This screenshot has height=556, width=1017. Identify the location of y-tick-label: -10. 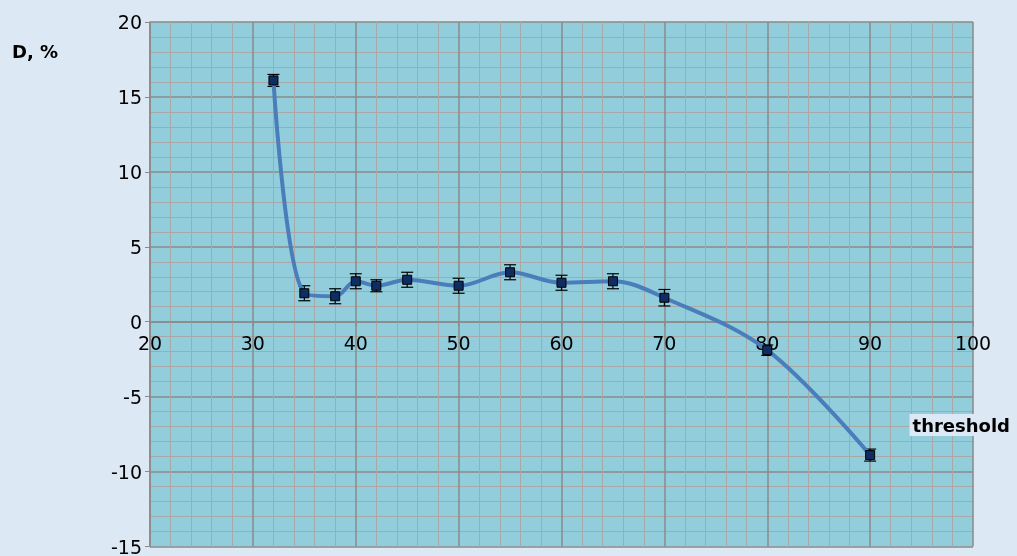
(126, 471).